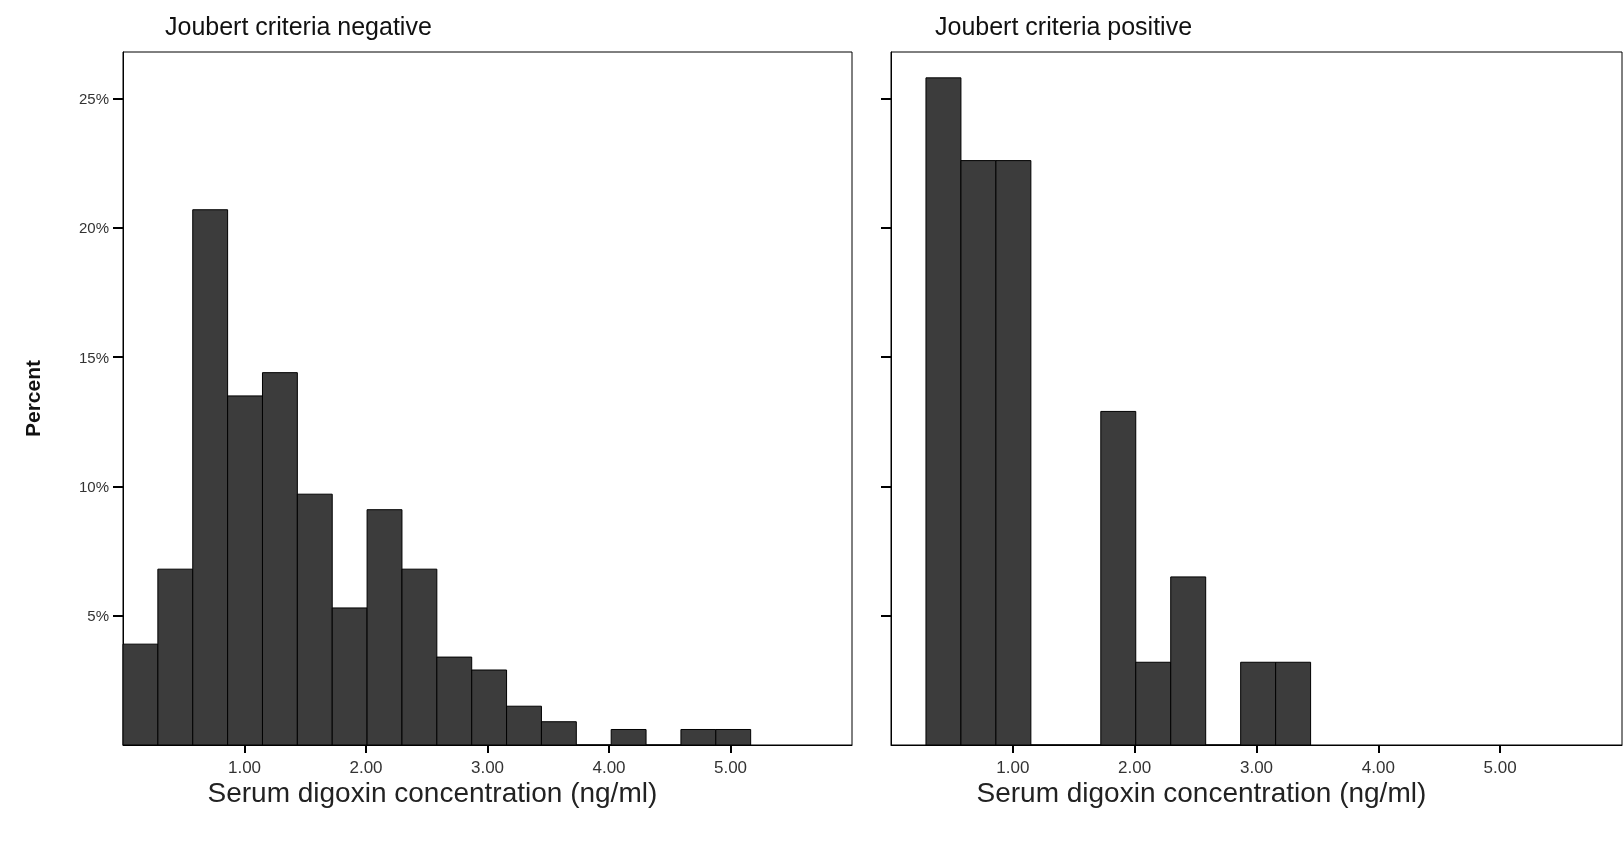  I want to click on y-tick-label: 25%, so click(93, 99).